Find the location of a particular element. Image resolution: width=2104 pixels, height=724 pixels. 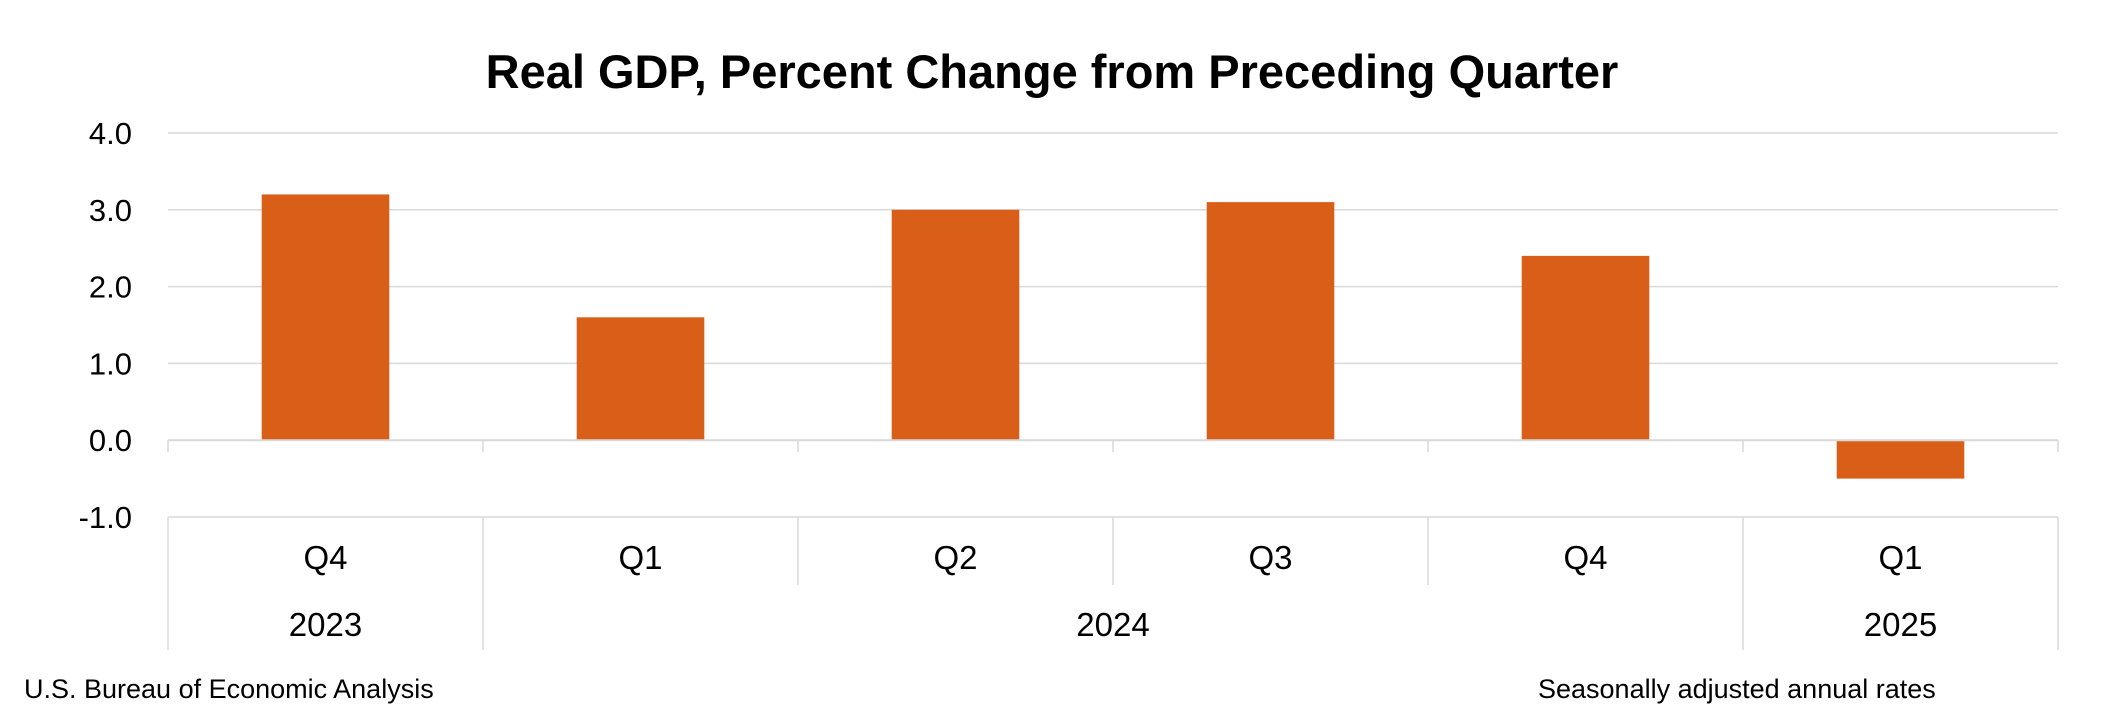

y-tick-label: -1.0 is located at coordinates (105, 517).